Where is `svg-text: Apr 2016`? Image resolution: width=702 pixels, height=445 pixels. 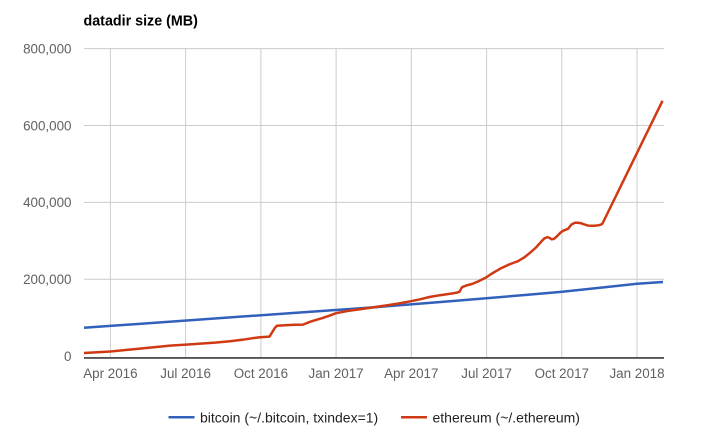
svg-text: Apr 2016 is located at coordinates (110, 373).